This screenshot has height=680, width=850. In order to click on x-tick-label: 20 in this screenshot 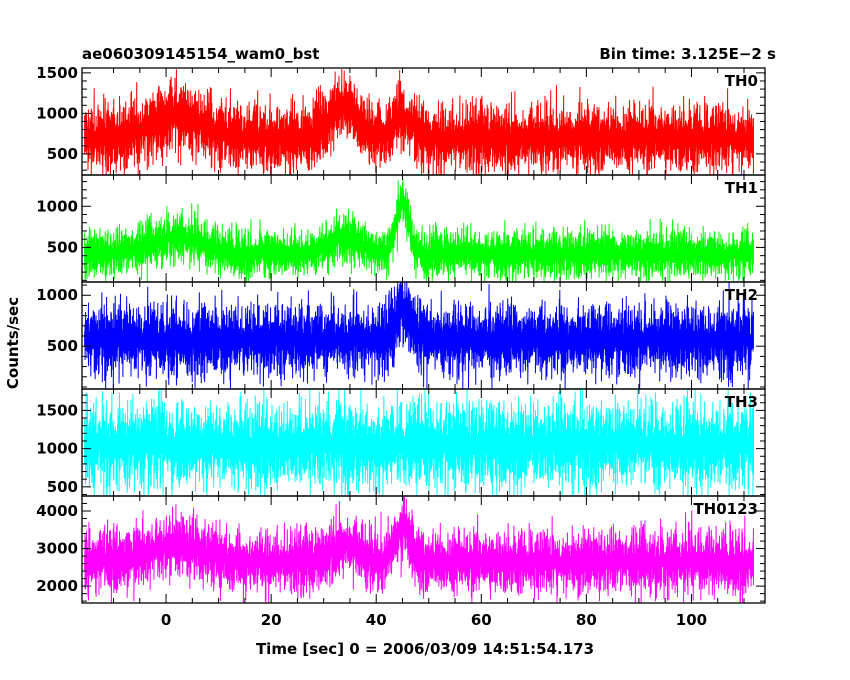, I will do `click(271, 620)`.